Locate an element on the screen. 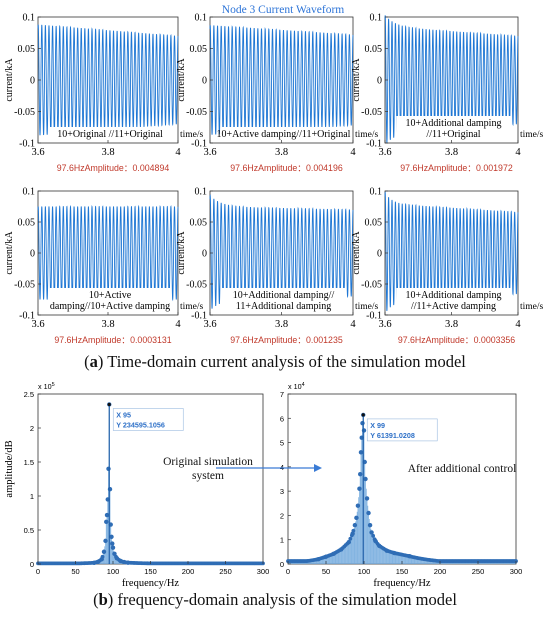 The image size is (550, 617). condition-label: //11+Original is located at coordinates (453, 134).